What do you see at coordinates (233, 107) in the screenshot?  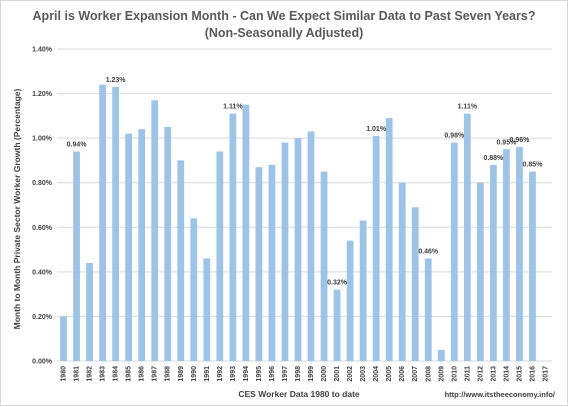 I see `data-label-1993: 1.11%` at bounding box center [233, 107].